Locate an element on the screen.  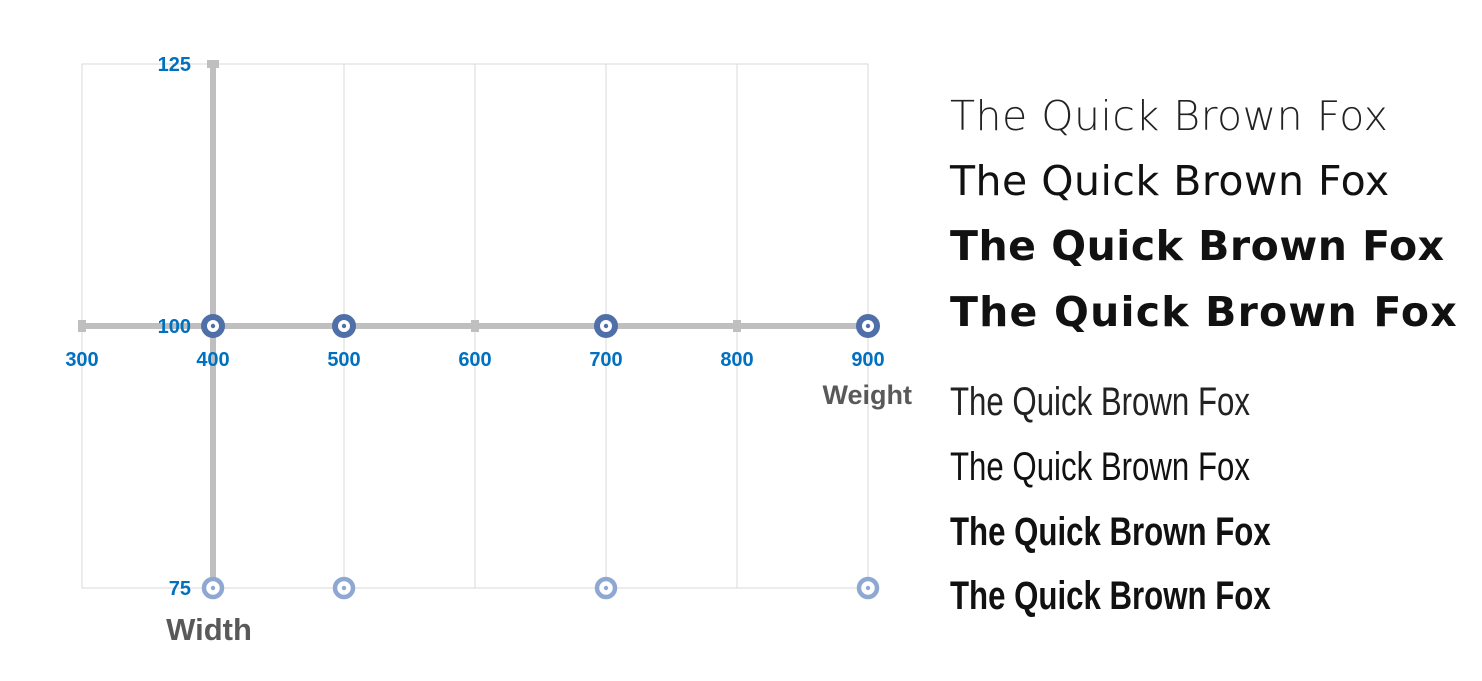
x-tick-label: 400 is located at coordinates (212, 360).